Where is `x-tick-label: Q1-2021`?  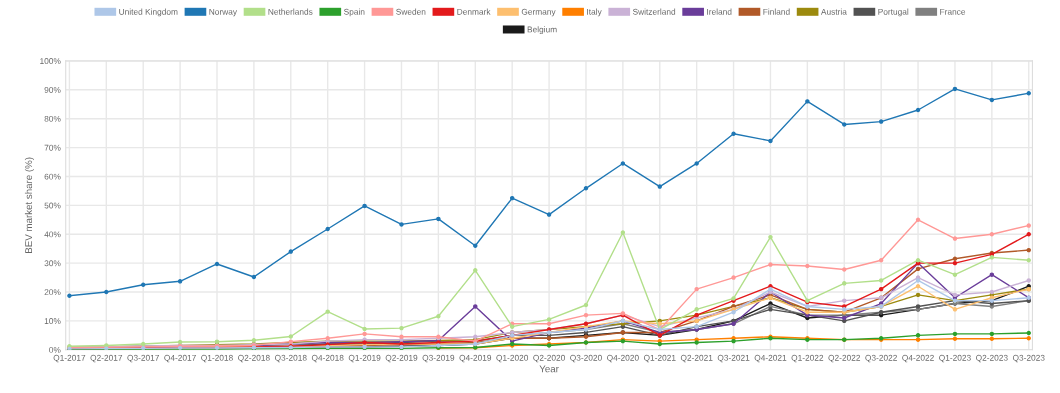
x-tick-label: Q1-2021 is located at coordinates (659, 358).